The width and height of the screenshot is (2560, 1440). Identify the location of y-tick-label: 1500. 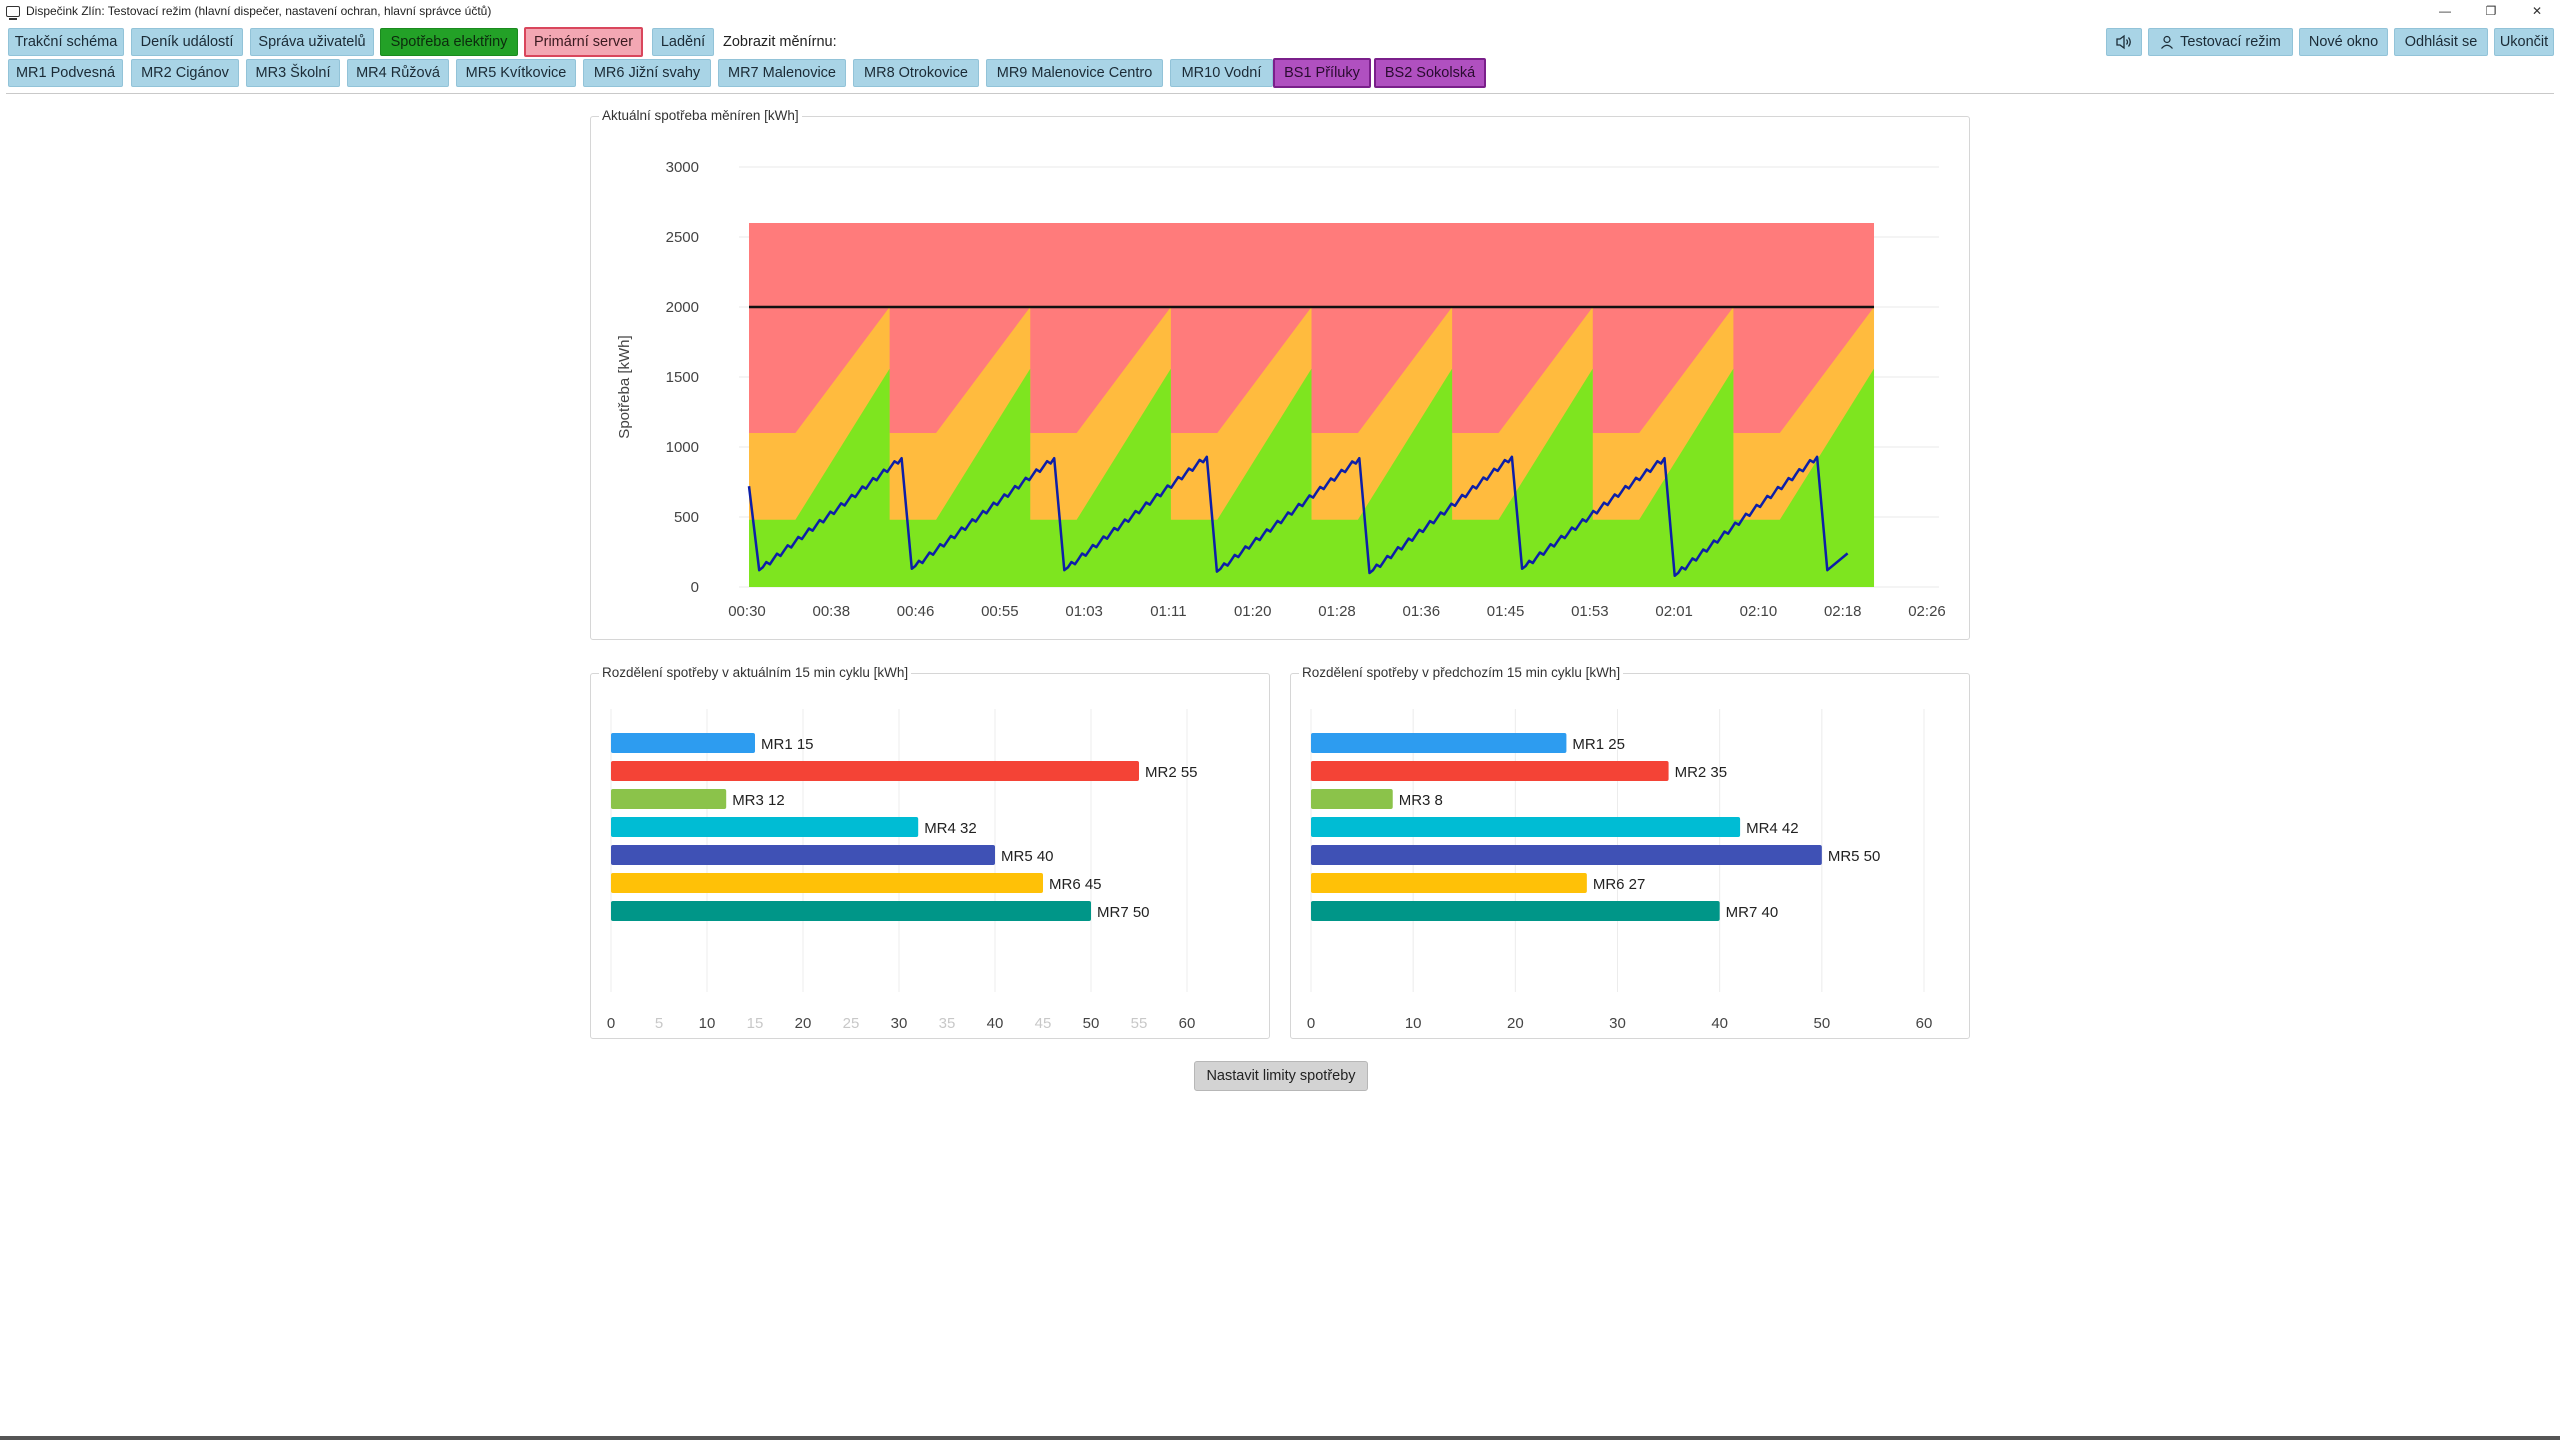
(682, 377).